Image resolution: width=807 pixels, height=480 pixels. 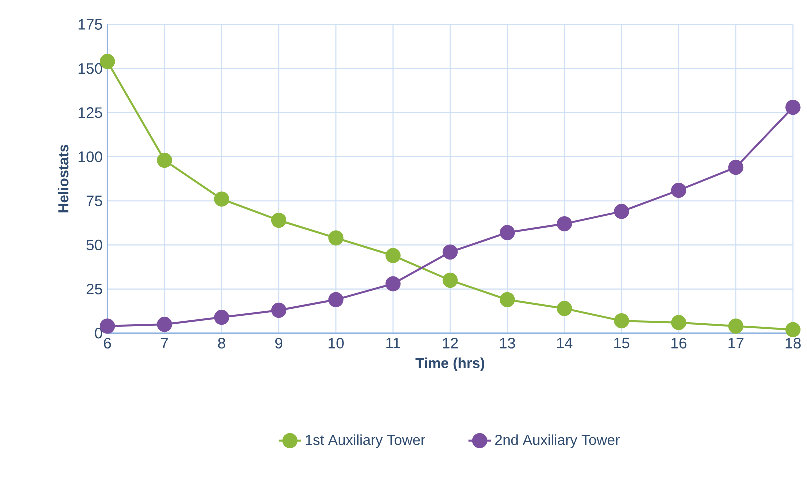 I want to click on legend-label: 1st Auxiliary Tower, so click(x=366, y=441).